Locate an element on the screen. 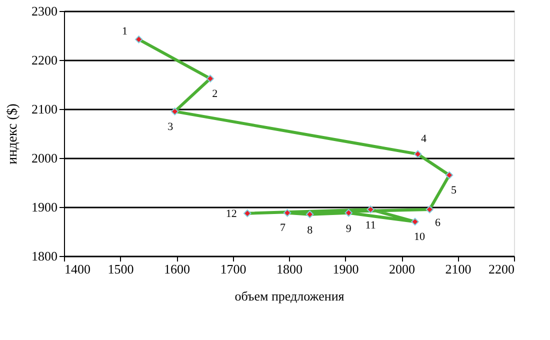 The height and width of the screenshot is (340, 550). y-tick-label: 2000 is located at coordinates (45, 158).